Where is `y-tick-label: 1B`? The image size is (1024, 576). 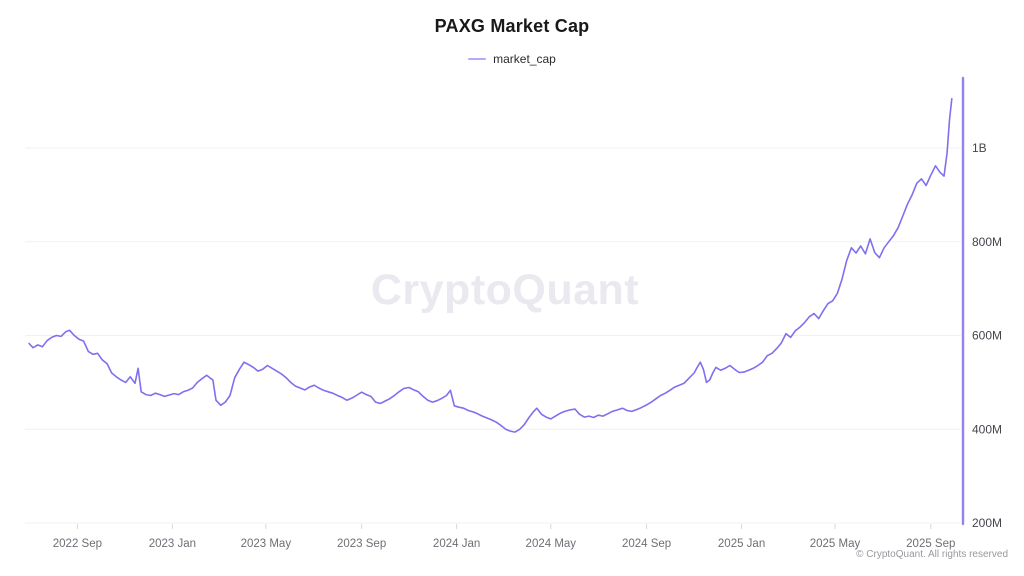 y-tick-label: 1B is located at coordinates (979, 148).